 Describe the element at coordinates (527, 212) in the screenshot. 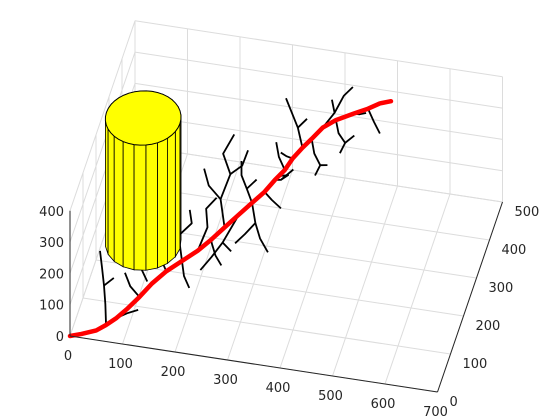

I see `y-tick-label: 500` at that location.